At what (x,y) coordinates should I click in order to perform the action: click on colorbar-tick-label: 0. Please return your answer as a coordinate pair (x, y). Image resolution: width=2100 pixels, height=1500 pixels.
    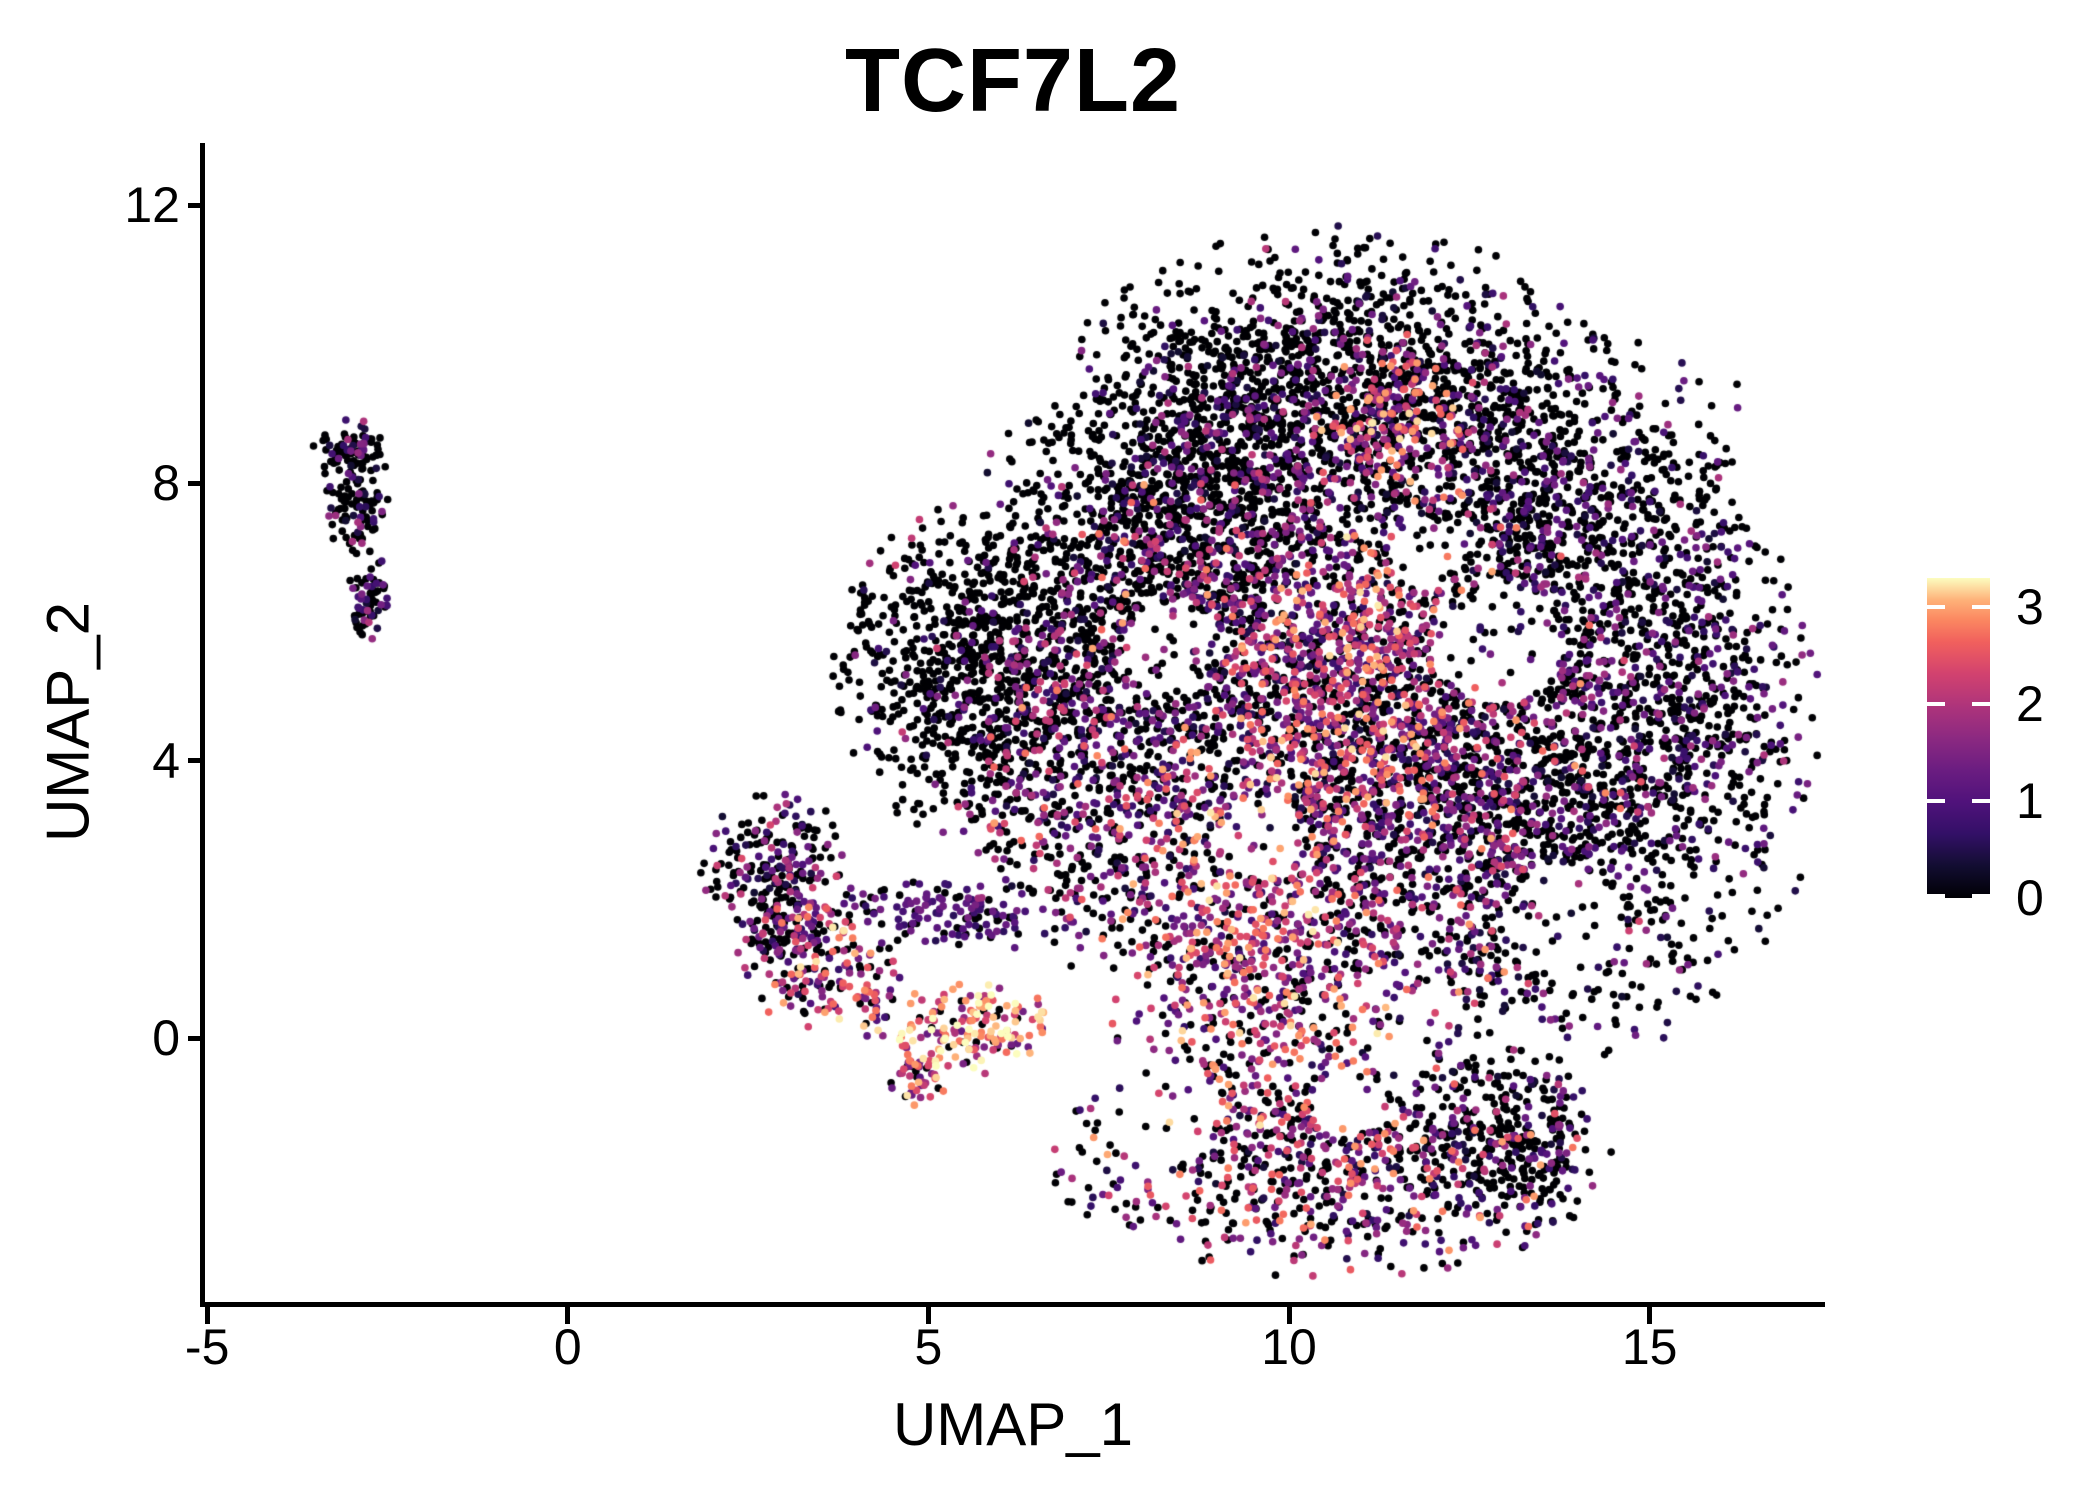
    Looking at the image, I should click on (2030, 898).